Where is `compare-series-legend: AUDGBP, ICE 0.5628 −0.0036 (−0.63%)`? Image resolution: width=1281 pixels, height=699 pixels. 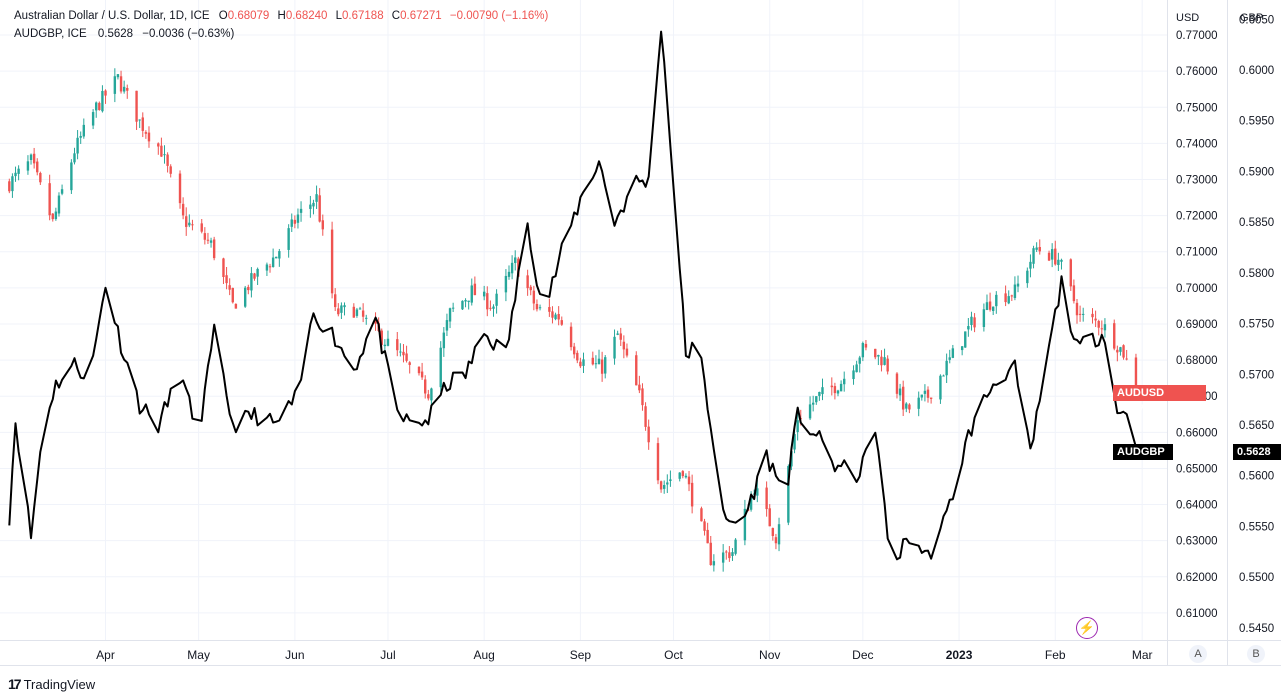
compare-series-legend: AUDGBP, ICE 0.5628 −0.0036 (−0.63%) is located at coordinates (127, 34).